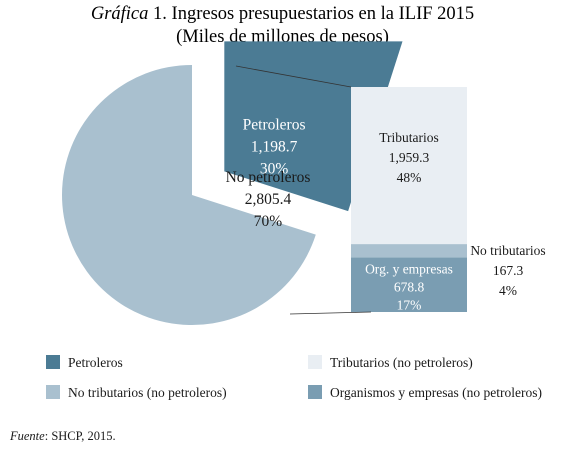  I want to click on segment-percent: 48%, so click(409, 177).